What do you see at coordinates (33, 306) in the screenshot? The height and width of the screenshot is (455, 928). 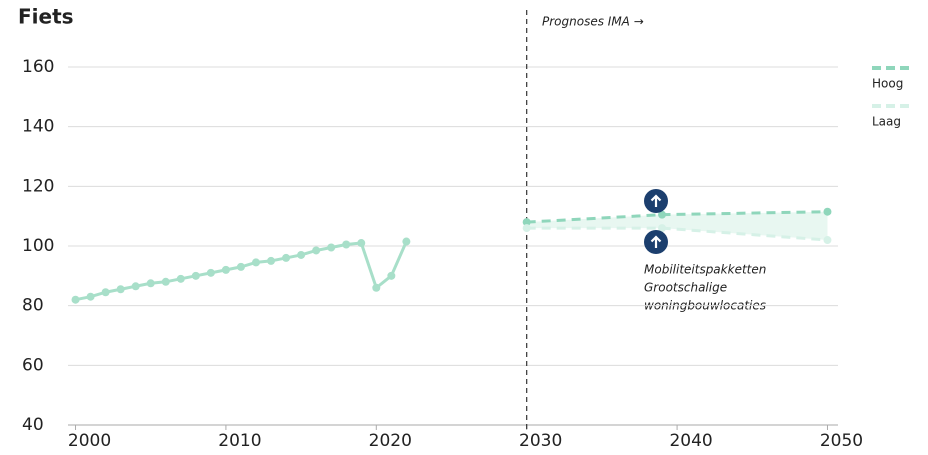 I see `y-tick-label: 80` at bounding box center [33, 306].